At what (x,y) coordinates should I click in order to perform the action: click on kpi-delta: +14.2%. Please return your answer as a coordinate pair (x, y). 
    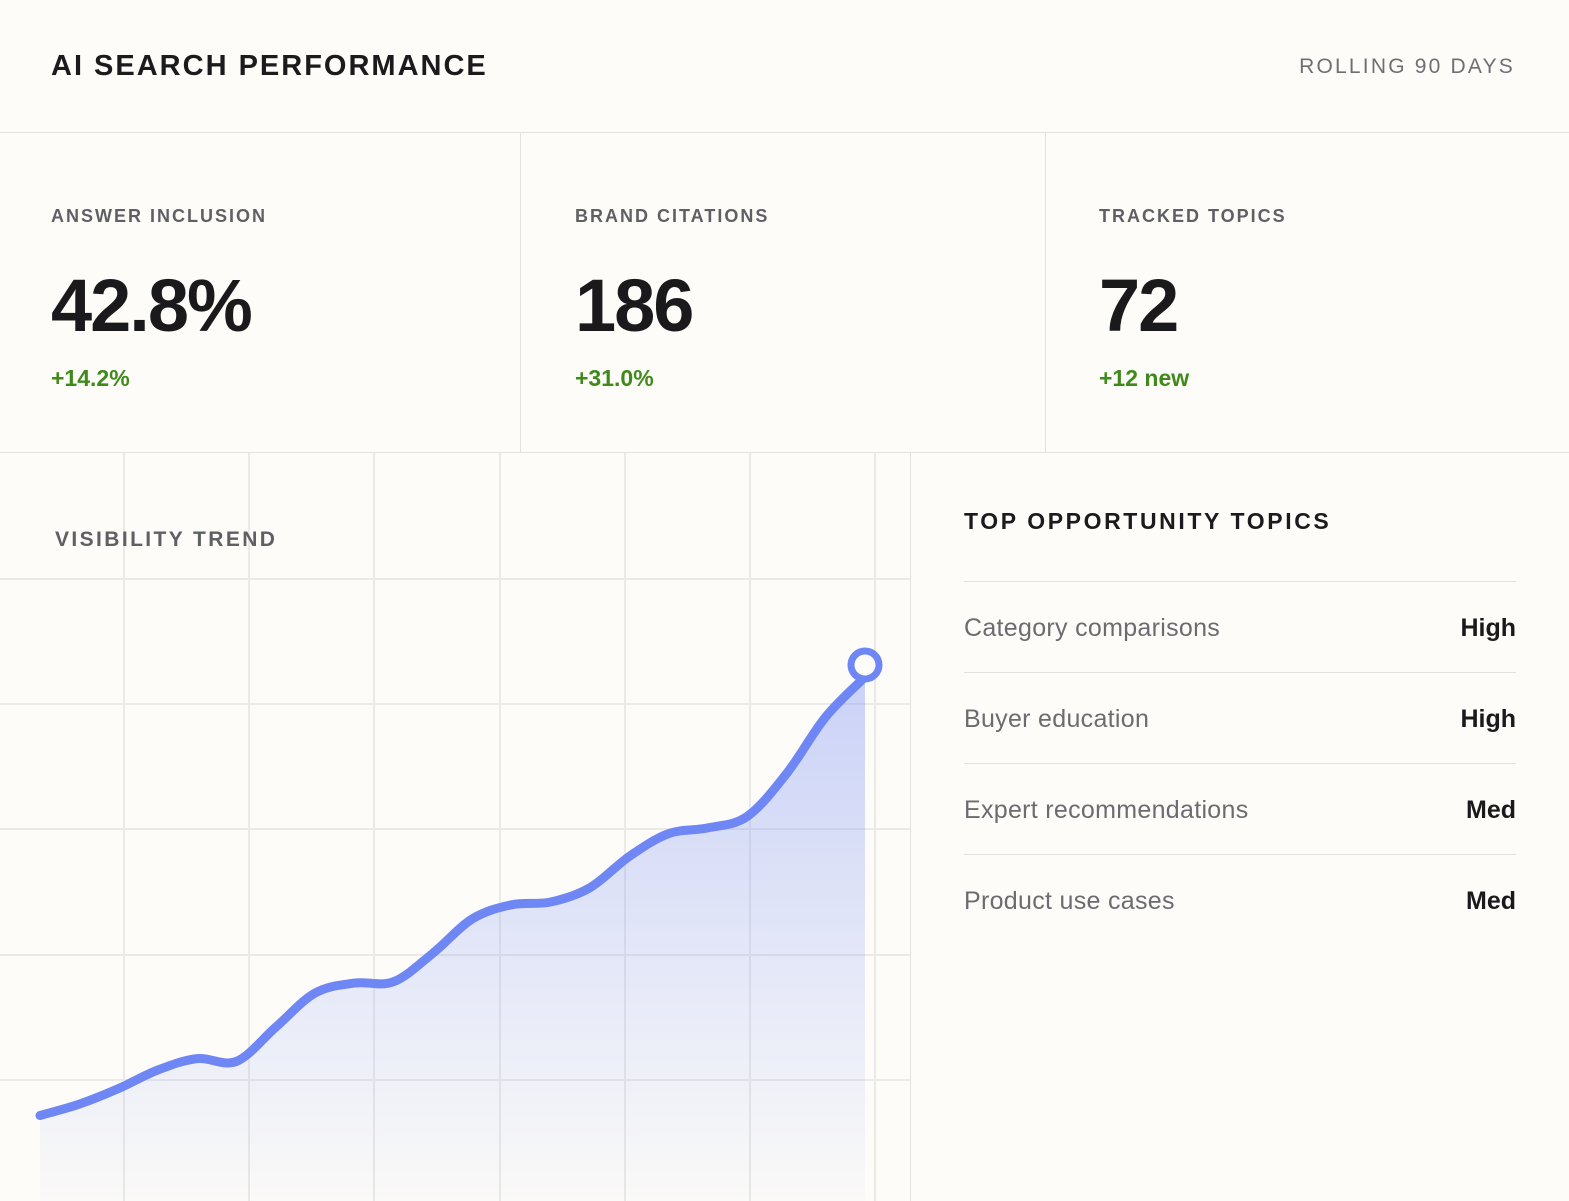
    Looking at the image, I should click on (90, 378).